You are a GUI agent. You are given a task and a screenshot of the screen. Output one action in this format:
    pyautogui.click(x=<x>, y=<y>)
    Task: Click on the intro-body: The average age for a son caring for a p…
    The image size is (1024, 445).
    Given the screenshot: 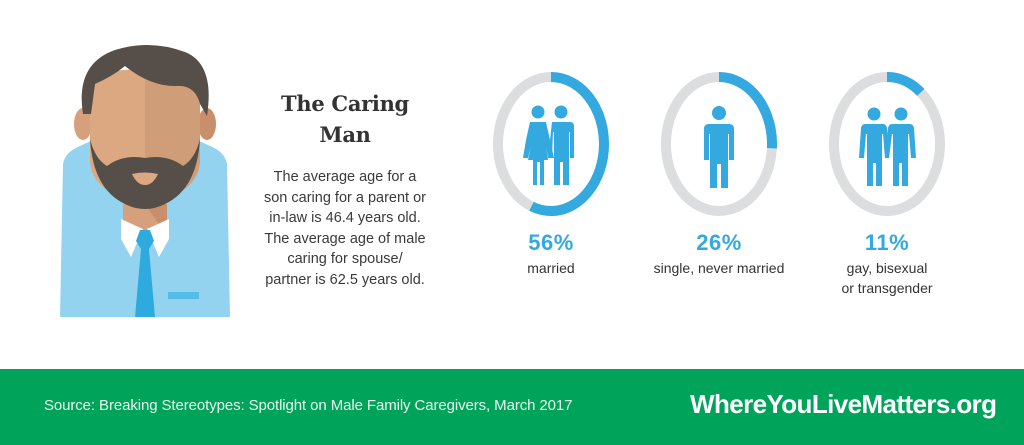 What is the action you would take?
    pyautogui.click(x=345, y=229)
    